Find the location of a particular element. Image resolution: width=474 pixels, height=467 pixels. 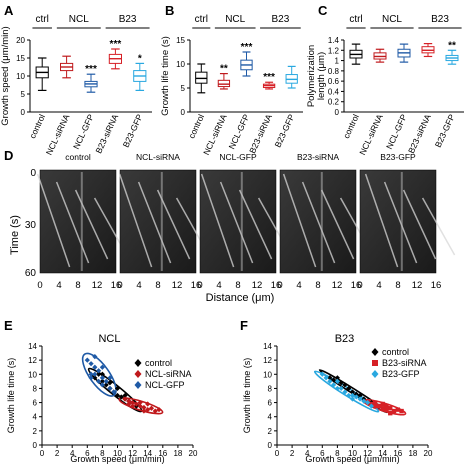

kymo-xtick-label: 16 is located at coordinates (276, 285).